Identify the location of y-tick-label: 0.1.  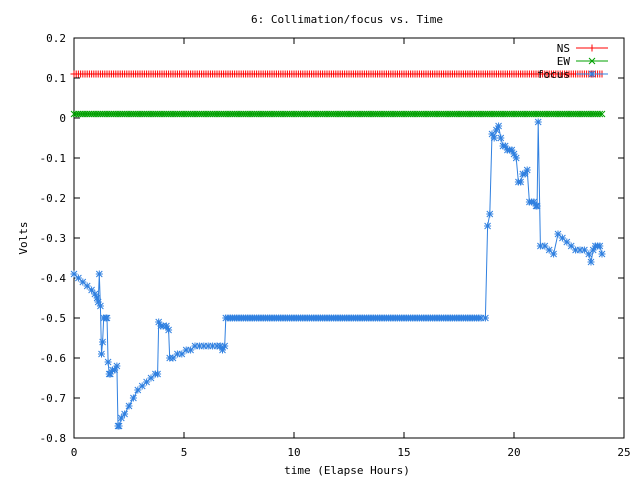
(56, 78).